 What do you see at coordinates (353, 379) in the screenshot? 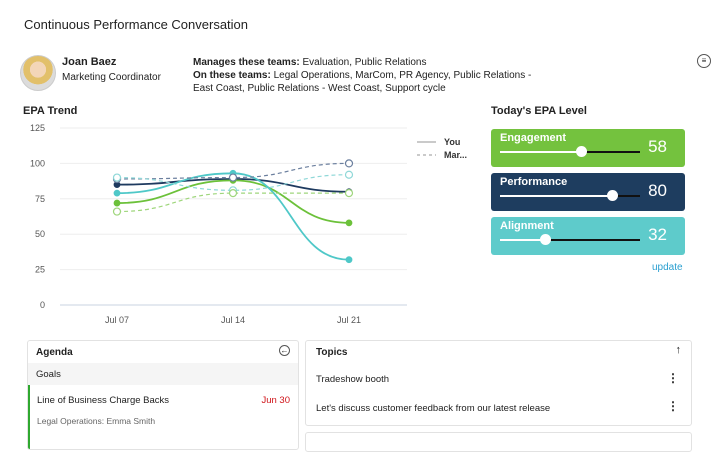
I see `topic-item: Tradeshow booth` at bounding box center [353, 379].